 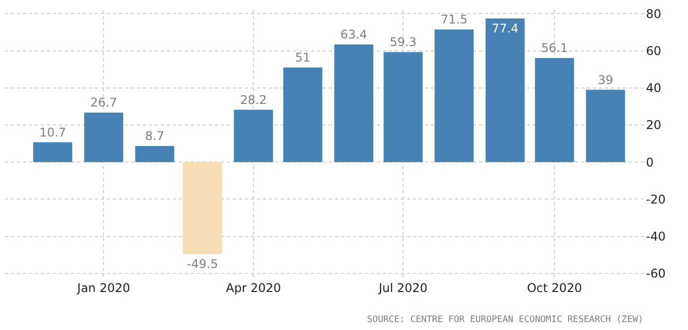 What do you see at coordinates (505, 29) in the screenshot?
I see `data-label: 77.4` at bounding box center [505, 29].